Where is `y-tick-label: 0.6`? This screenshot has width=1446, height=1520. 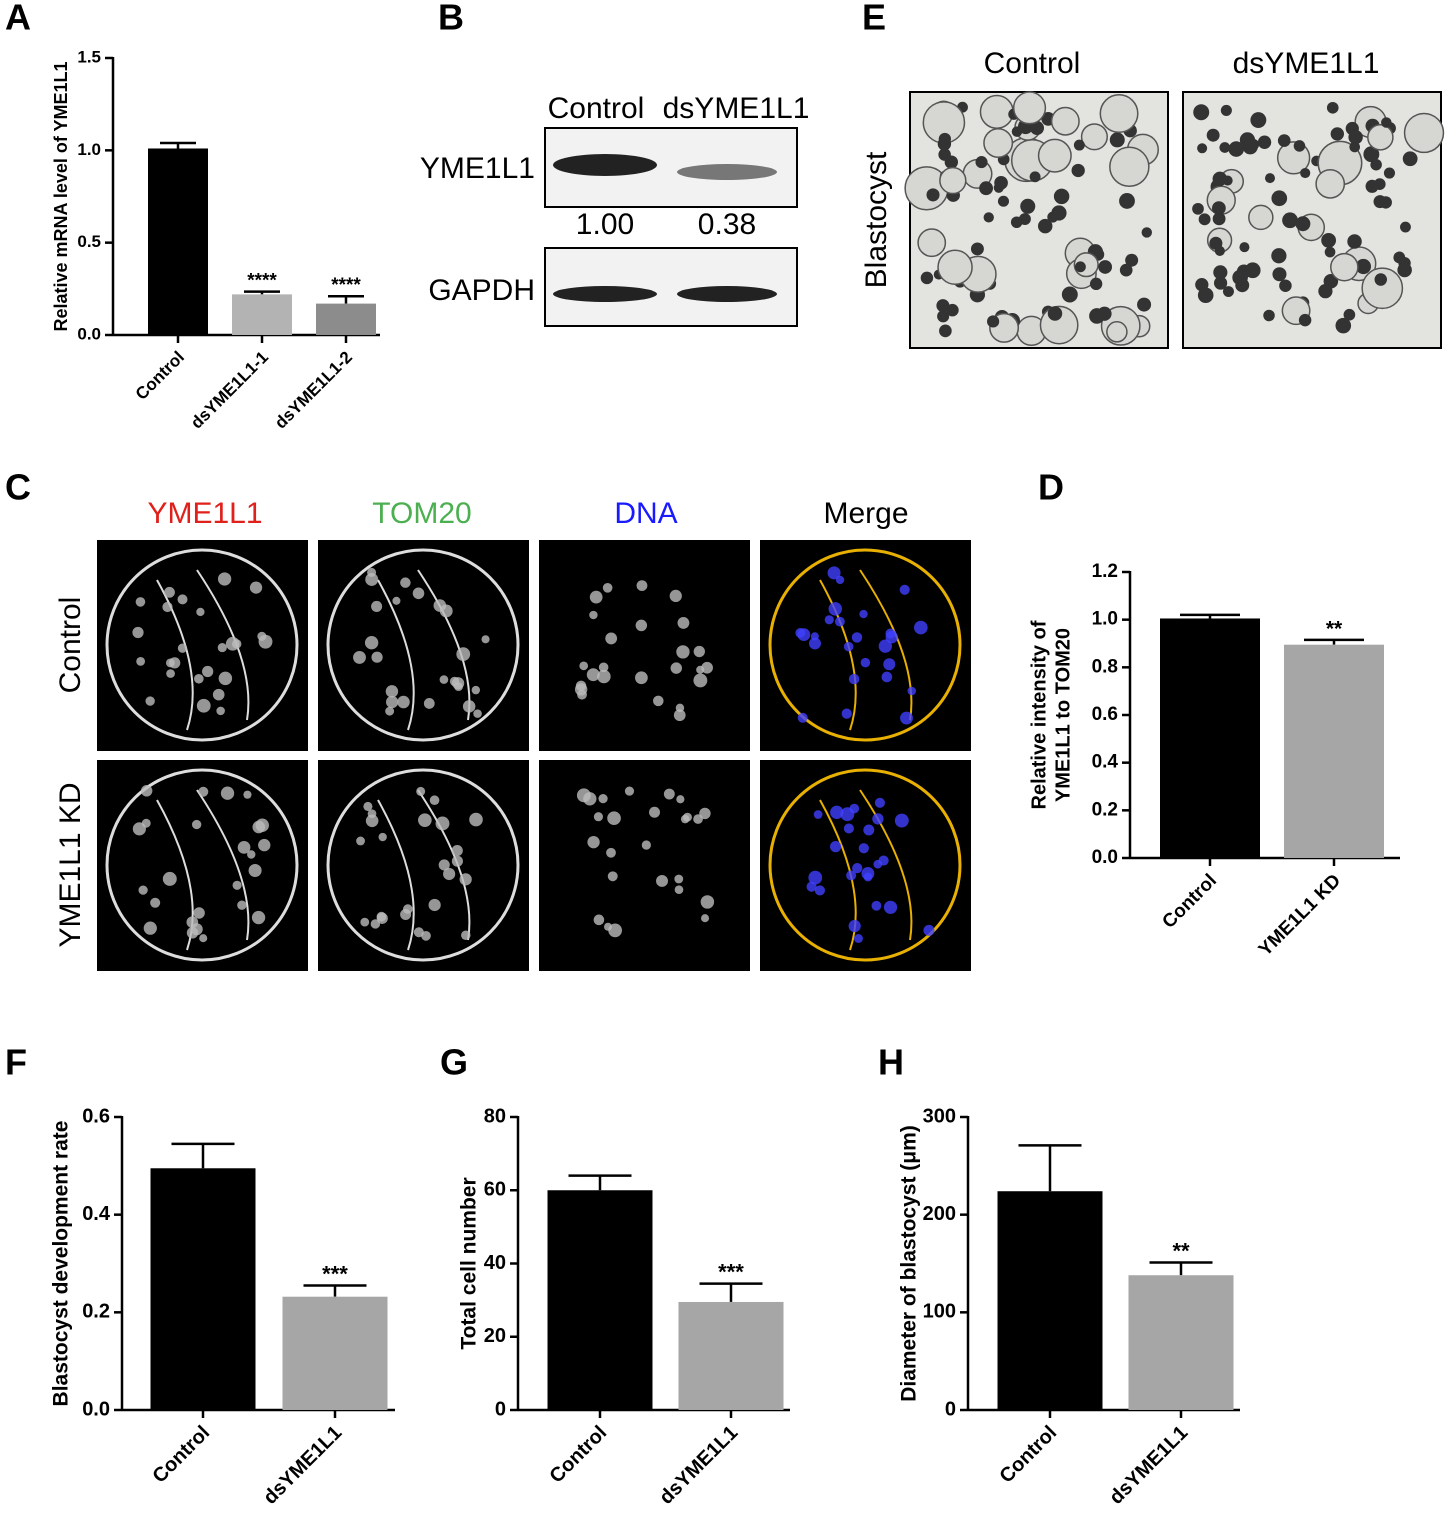 y-tick-label: 0.6 is located at coordinates (96, 1116).